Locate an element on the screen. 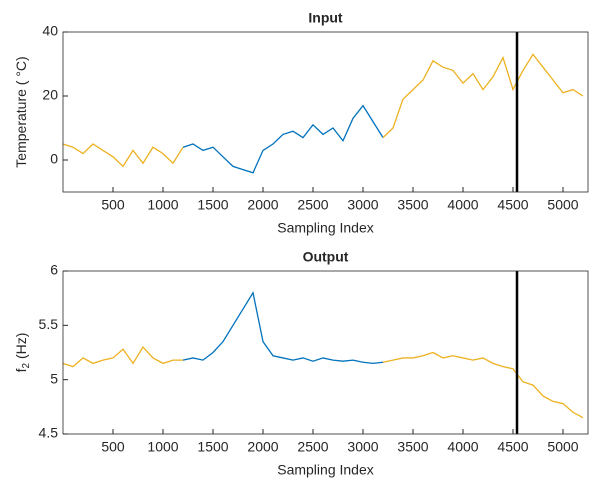  y-tick-label: 20 is located at coordinates (50, 95).